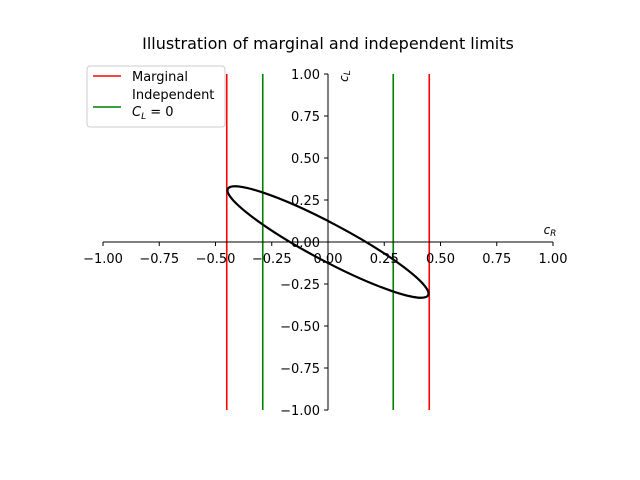 Image resolution: width=640 pixels, height=480 pixels. Describe the element at coordinates (300, 411) in the screenshot. I see `y-tick-label: −1.00` at that location.